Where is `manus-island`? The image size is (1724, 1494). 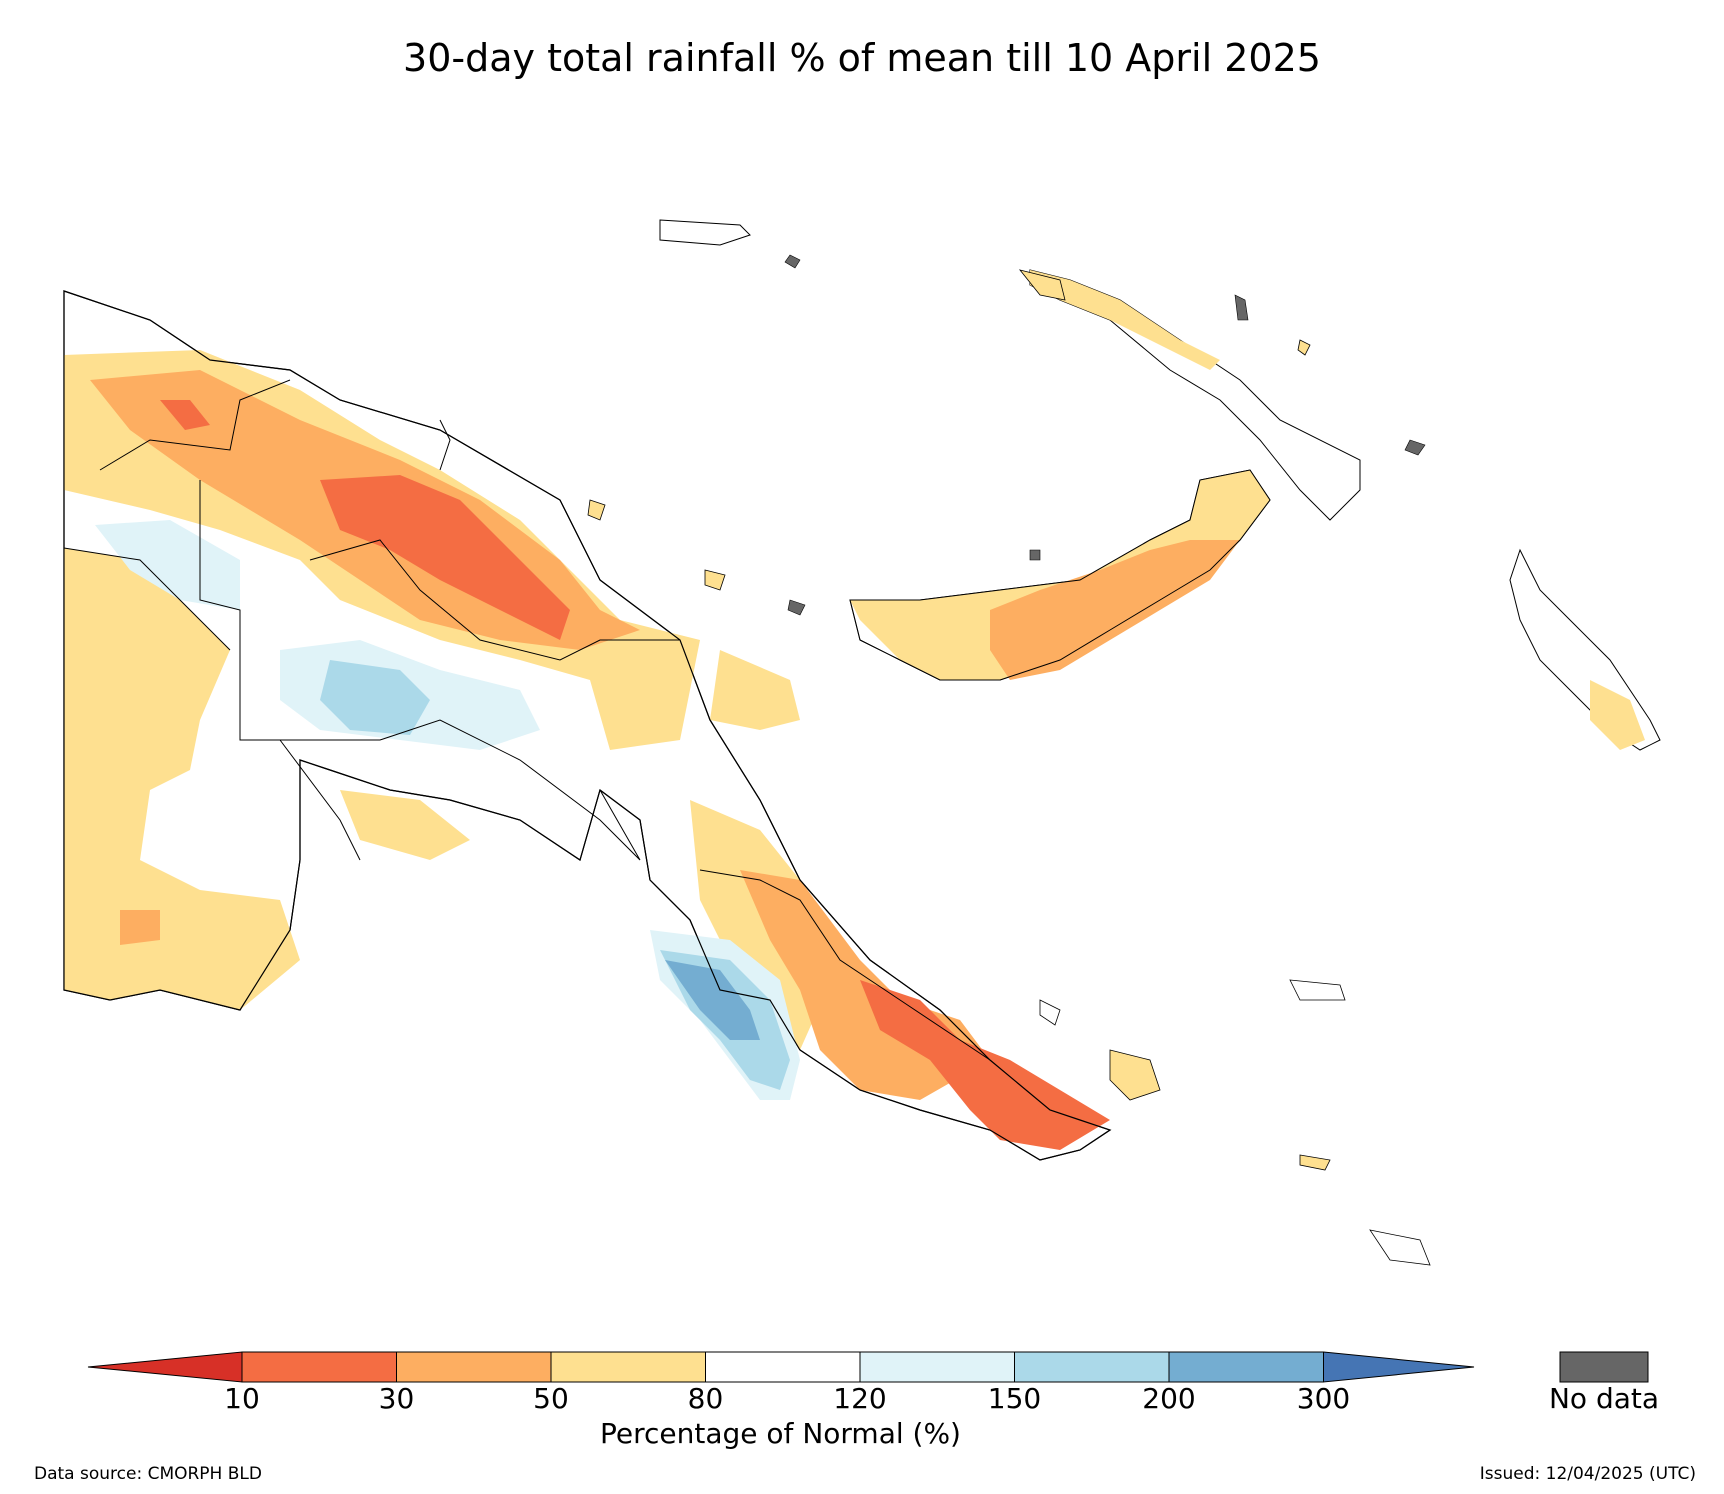
manus-island is located at coordinates (705, 232).